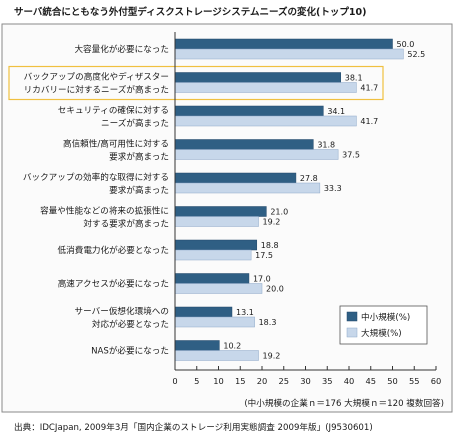 This screenshot has width=455, height=440. Describe the element at coordinates (262, 279) in the screenshot. I see `value-label: 17.0` at that location.